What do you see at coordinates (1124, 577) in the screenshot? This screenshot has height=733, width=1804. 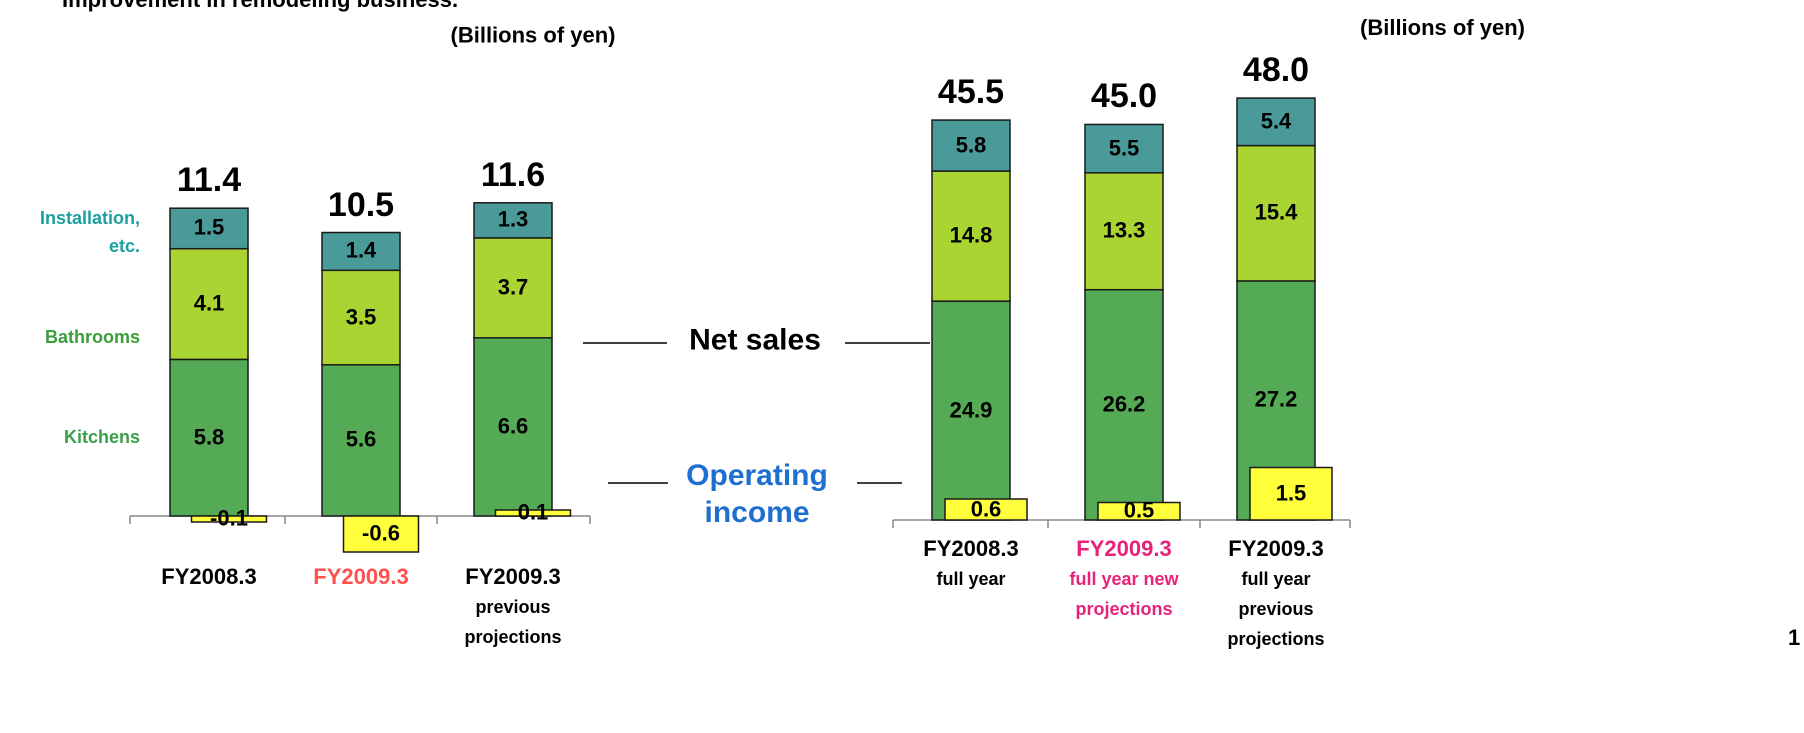 I see `category-label: FY2009.3 full year new projections` at bounding box center [1124, 577].